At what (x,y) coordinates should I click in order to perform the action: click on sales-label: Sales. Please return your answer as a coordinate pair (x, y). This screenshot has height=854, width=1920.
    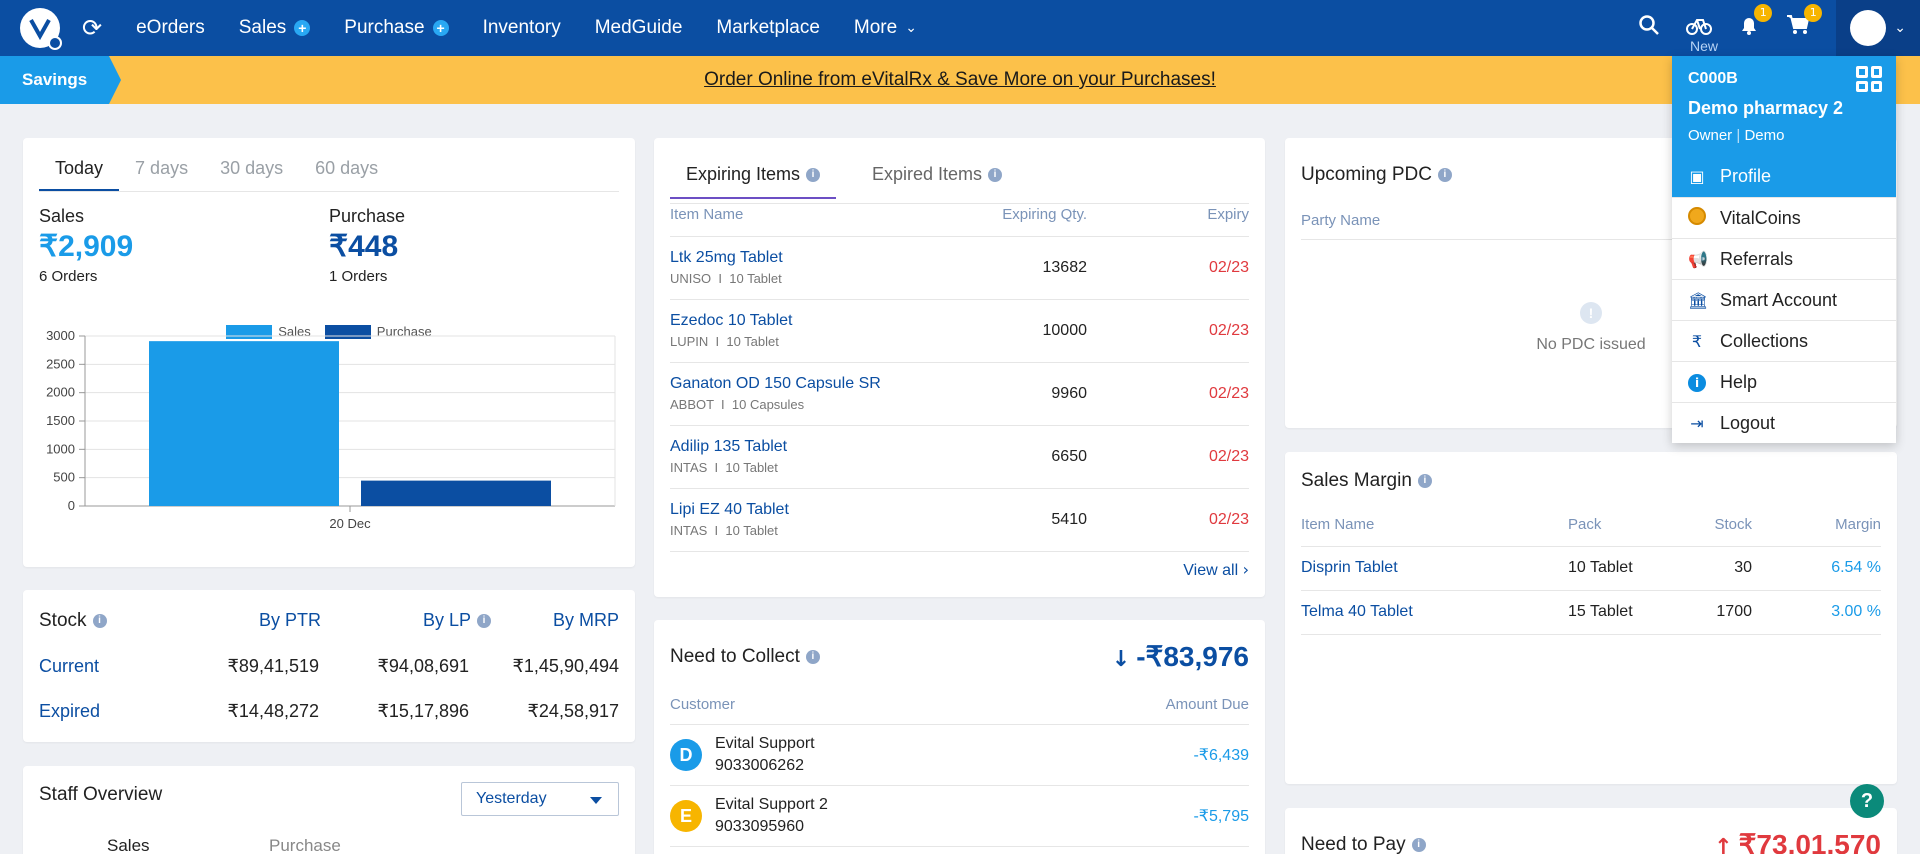
    Looking at the image, I should click on (62, 216).